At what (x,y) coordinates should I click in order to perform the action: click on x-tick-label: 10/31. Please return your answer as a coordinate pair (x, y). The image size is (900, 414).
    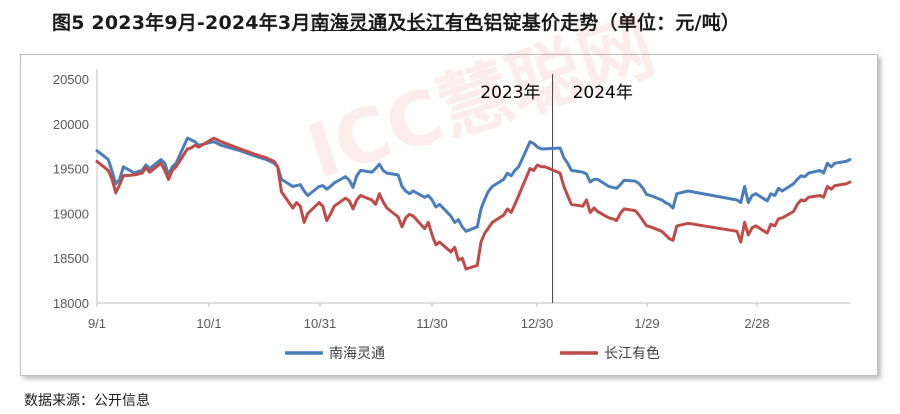
    Looking at the image, I should click on (320, 323).